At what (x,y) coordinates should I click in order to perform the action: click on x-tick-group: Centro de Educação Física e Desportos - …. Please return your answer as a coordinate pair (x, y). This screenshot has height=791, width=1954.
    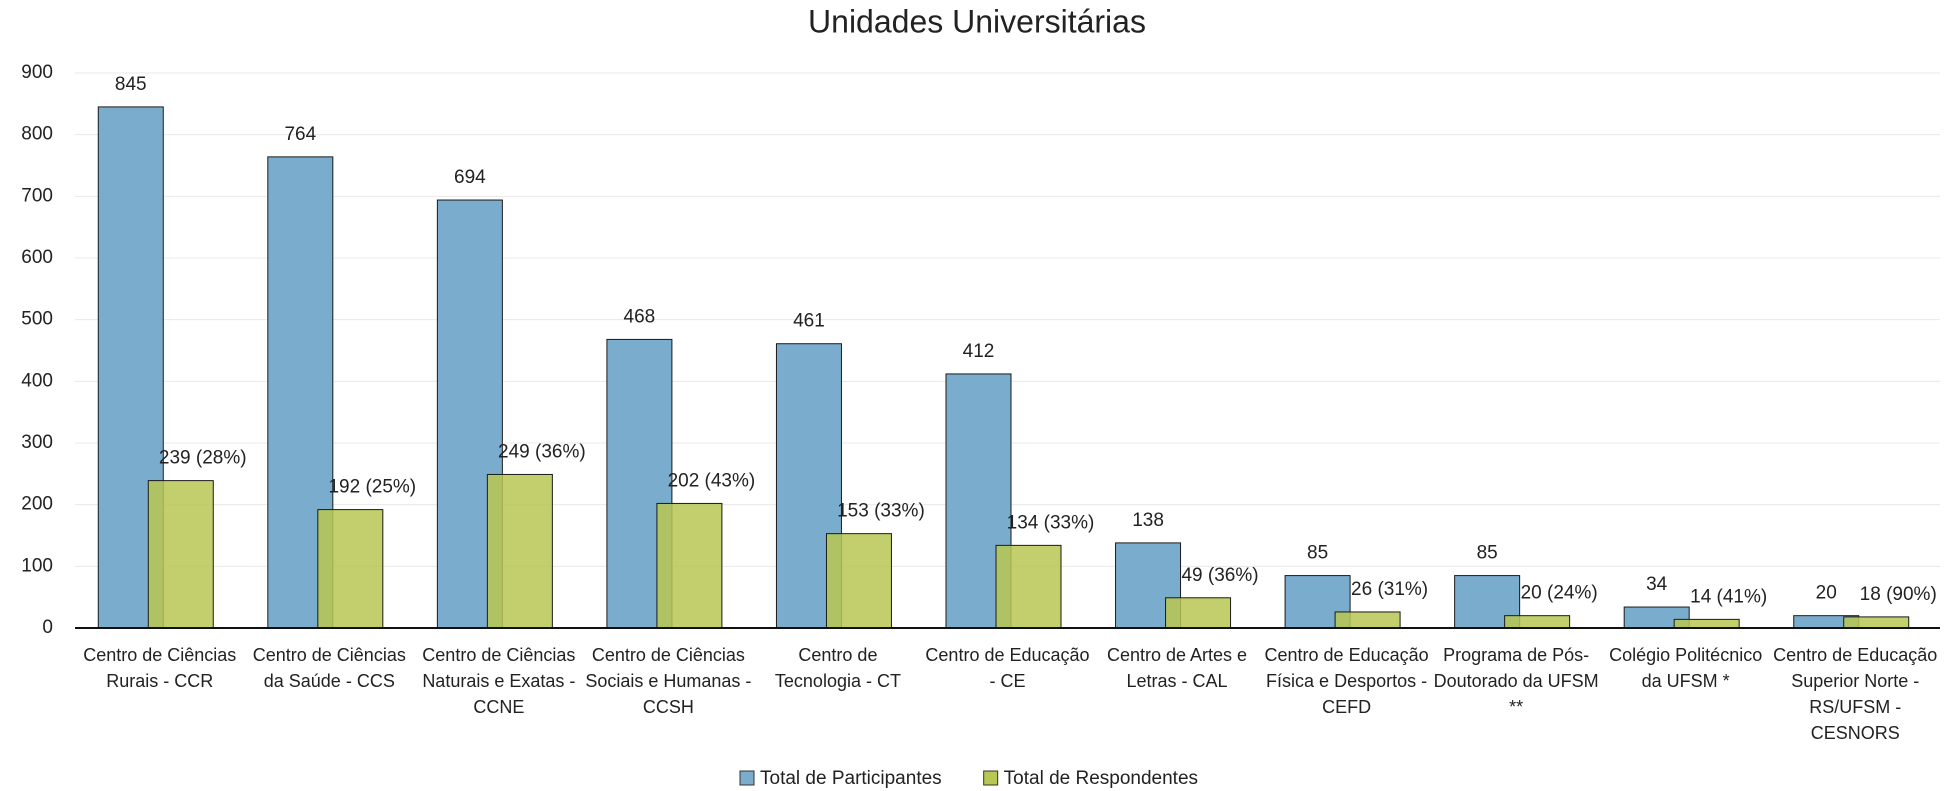
    Looking at the image, I should click on (1346, 681).